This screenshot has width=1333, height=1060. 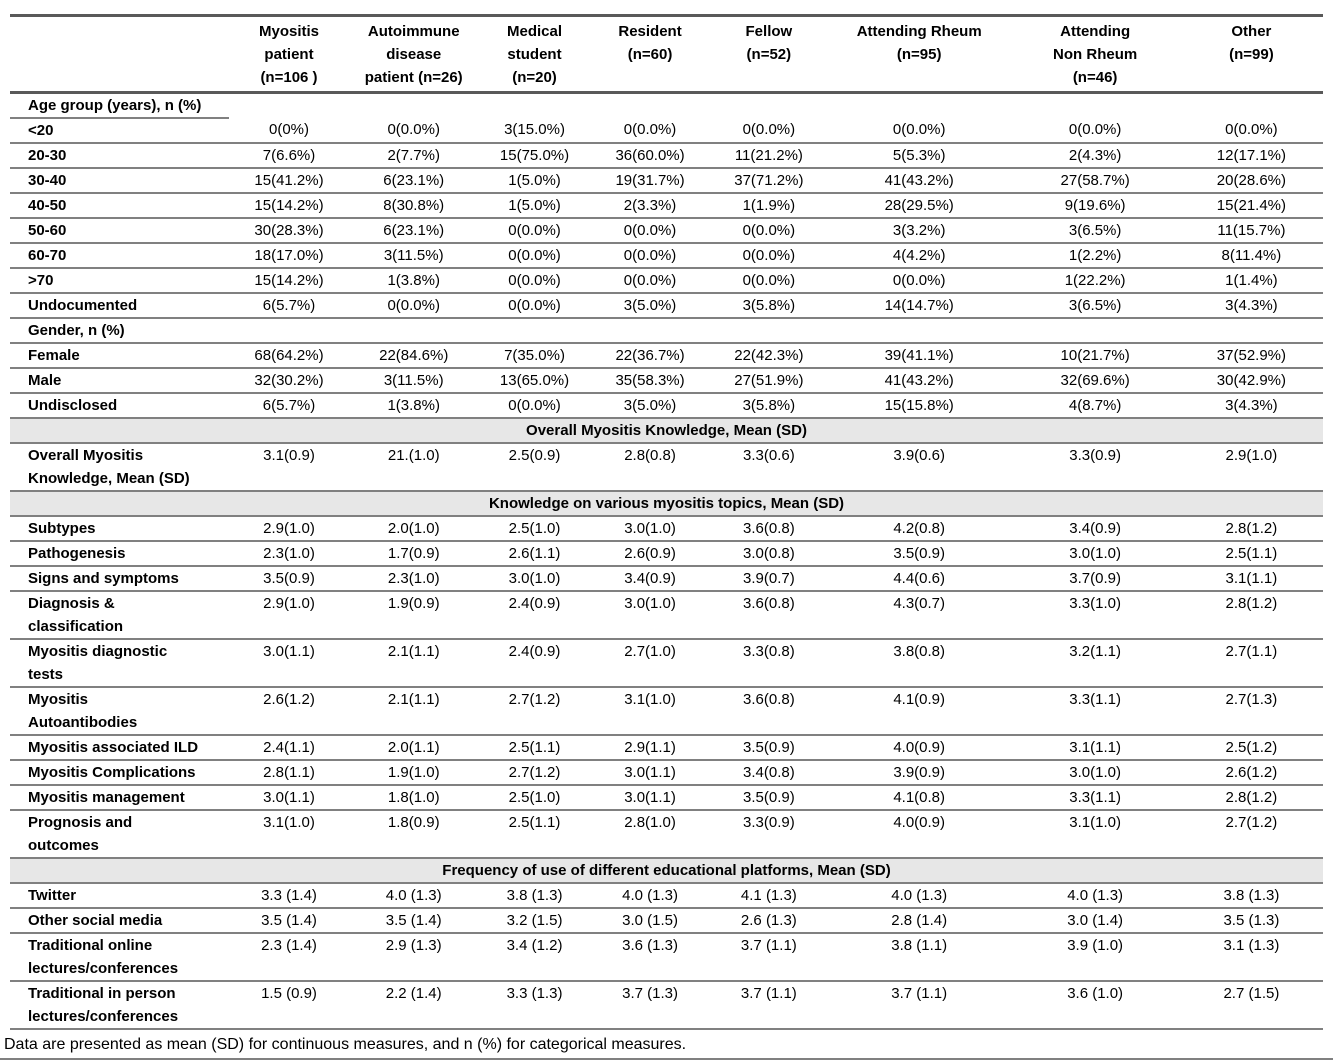 I want to click on cell-value: 2.6(1.1), so click(x=534, y=554).